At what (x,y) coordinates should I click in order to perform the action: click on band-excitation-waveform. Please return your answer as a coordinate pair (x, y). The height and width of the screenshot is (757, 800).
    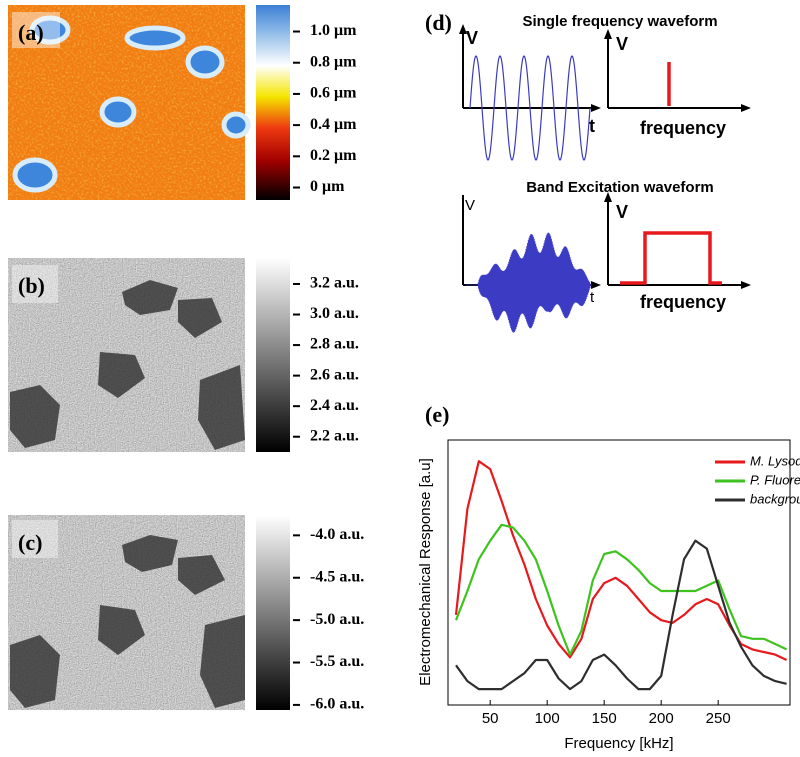
    Looking at the image, I should click on (529, 282).